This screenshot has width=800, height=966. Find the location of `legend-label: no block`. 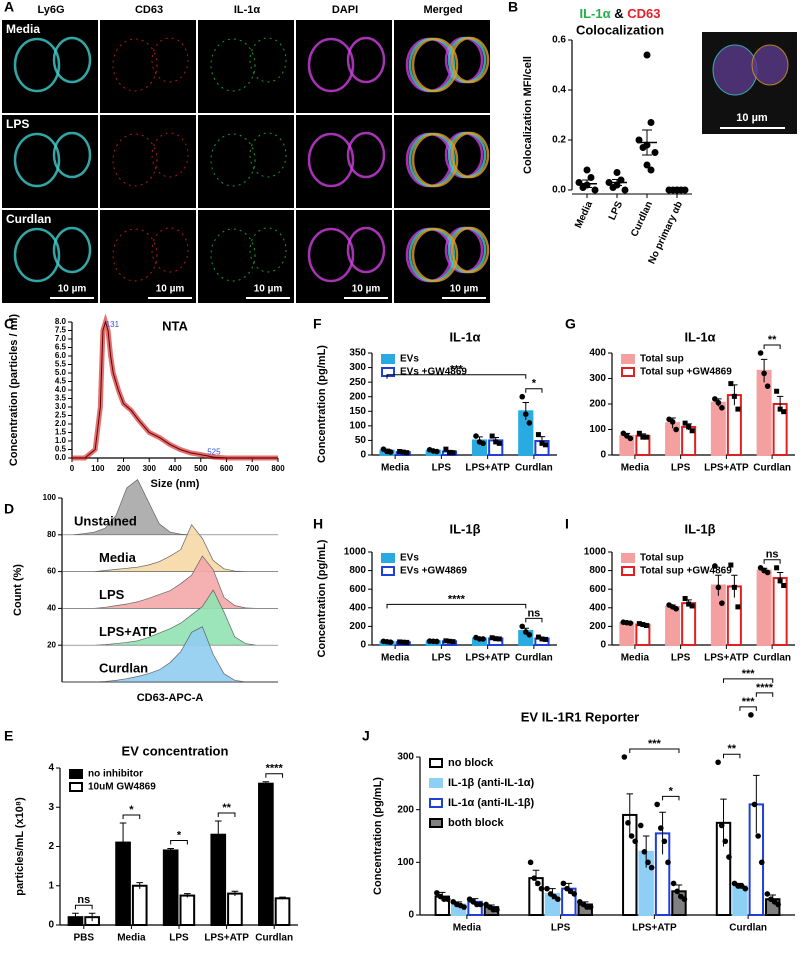

legend-label: no block is located at coordinates (471, 763).